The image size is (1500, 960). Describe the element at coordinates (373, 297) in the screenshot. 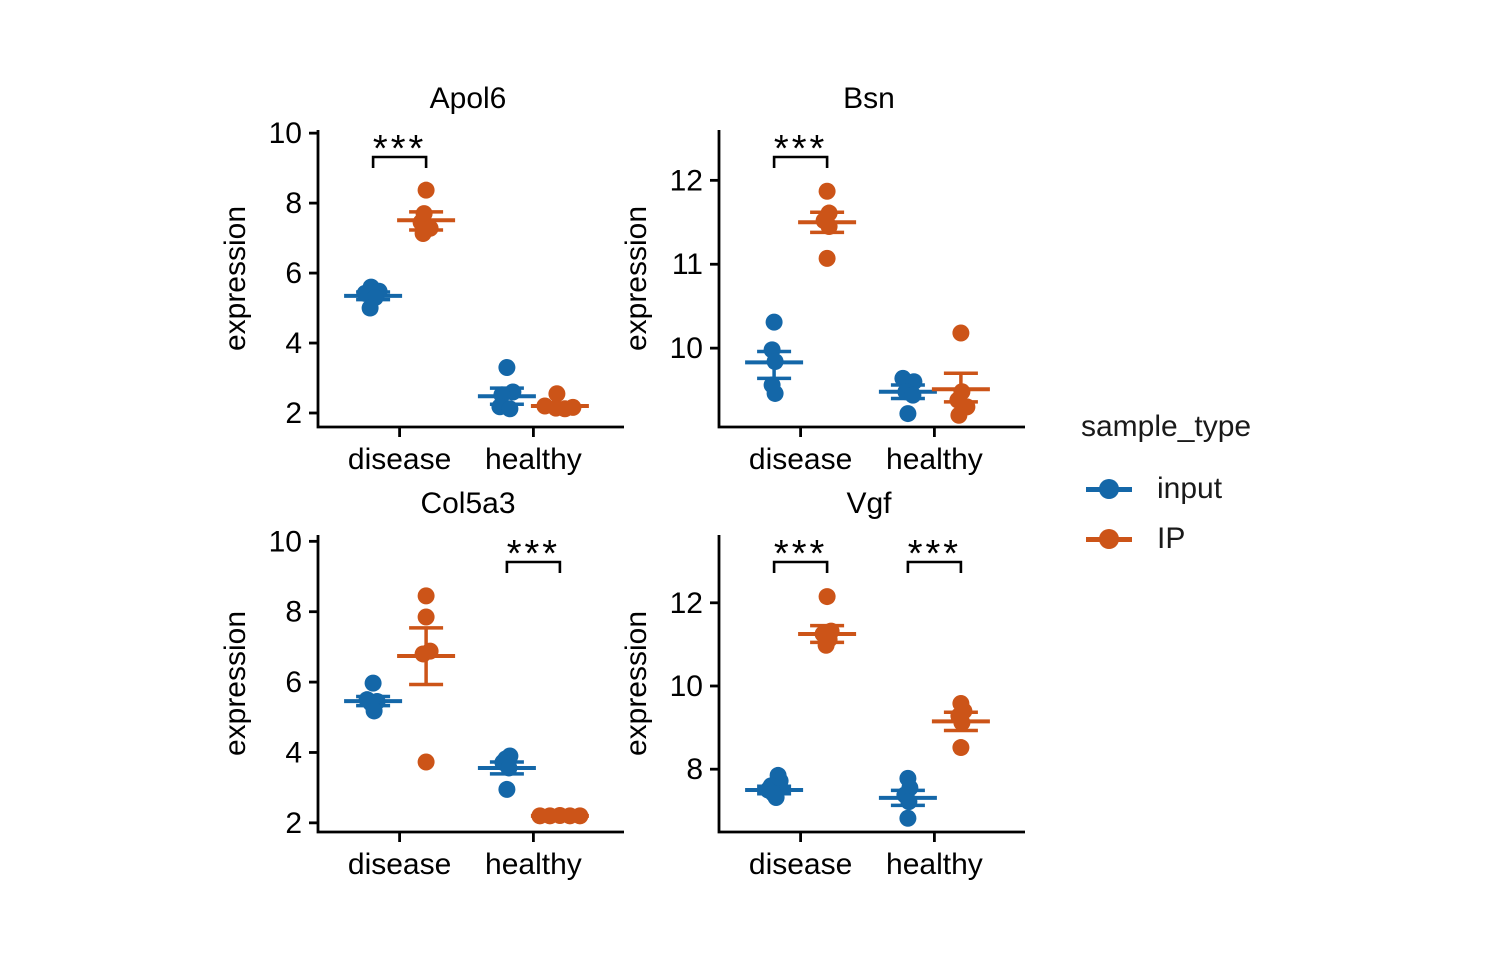

I see `group-apol6-disease-input` at that location.